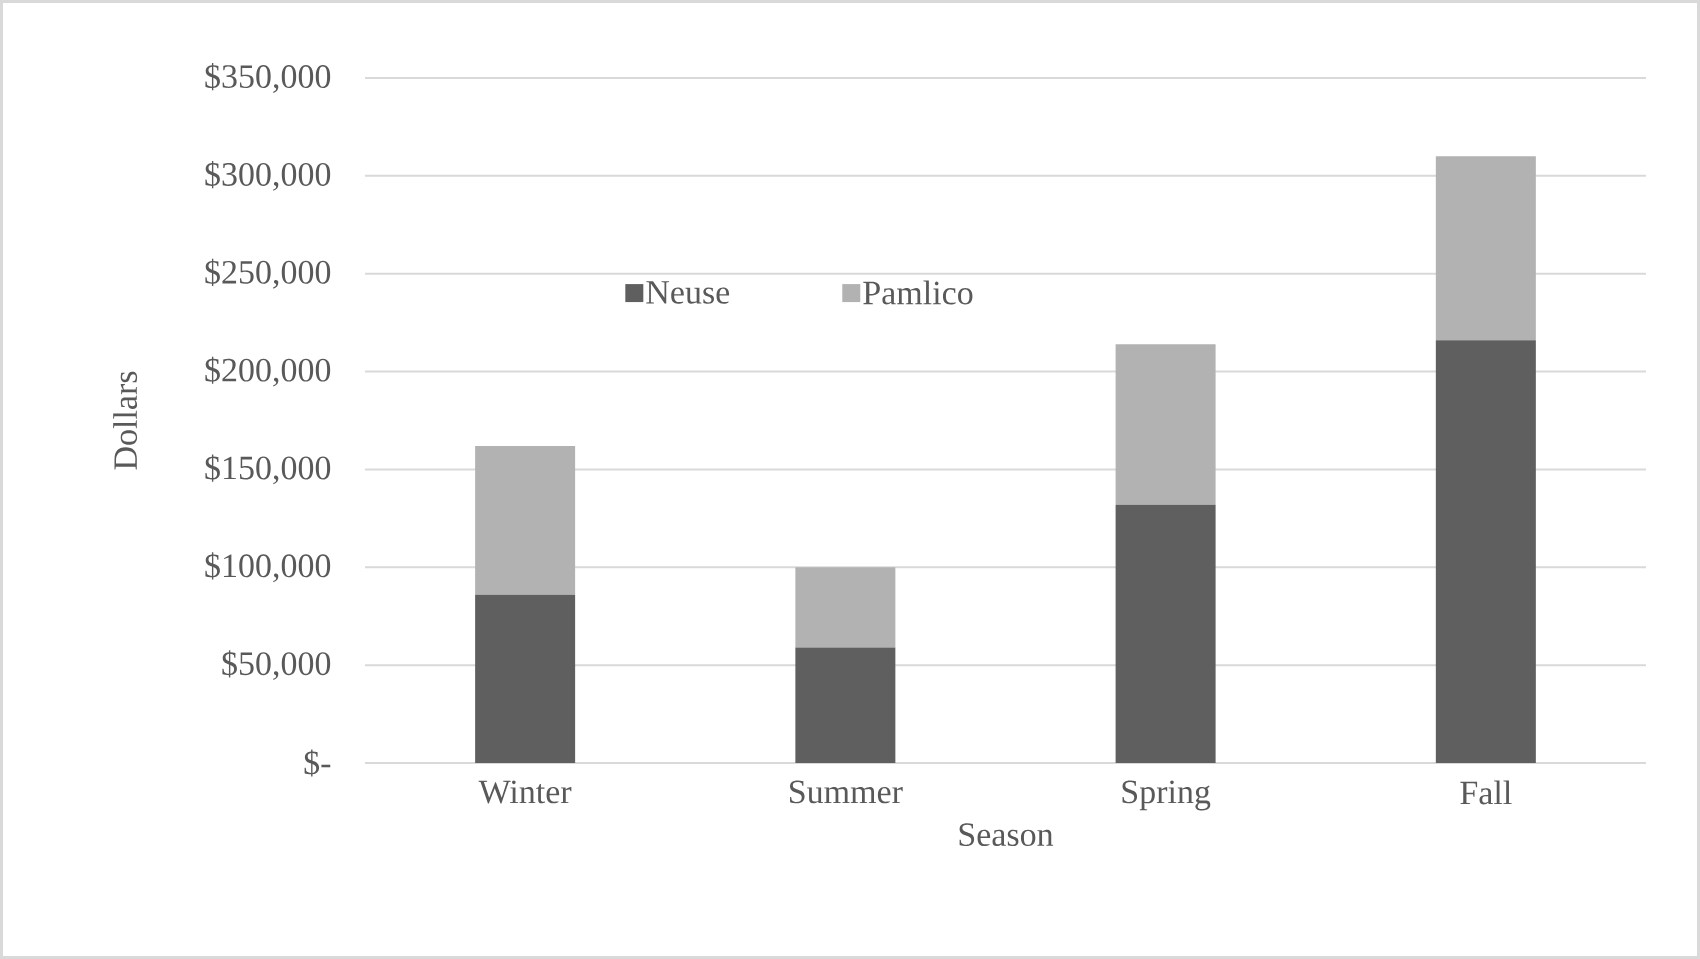  Describe the element at coordinates (125, 420) in the screenshot. I see `y-axis-title: Dollars` at that location.